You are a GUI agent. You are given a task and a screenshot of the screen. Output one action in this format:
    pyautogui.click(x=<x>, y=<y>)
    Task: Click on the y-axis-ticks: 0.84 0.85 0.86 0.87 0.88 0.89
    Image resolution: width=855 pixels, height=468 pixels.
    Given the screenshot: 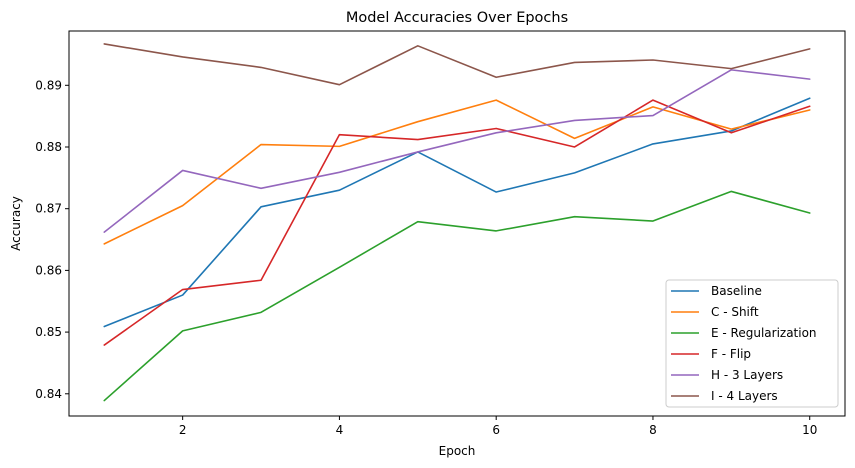 What is the action you would take?
    pyautogui.click(x=52, y=239)
    